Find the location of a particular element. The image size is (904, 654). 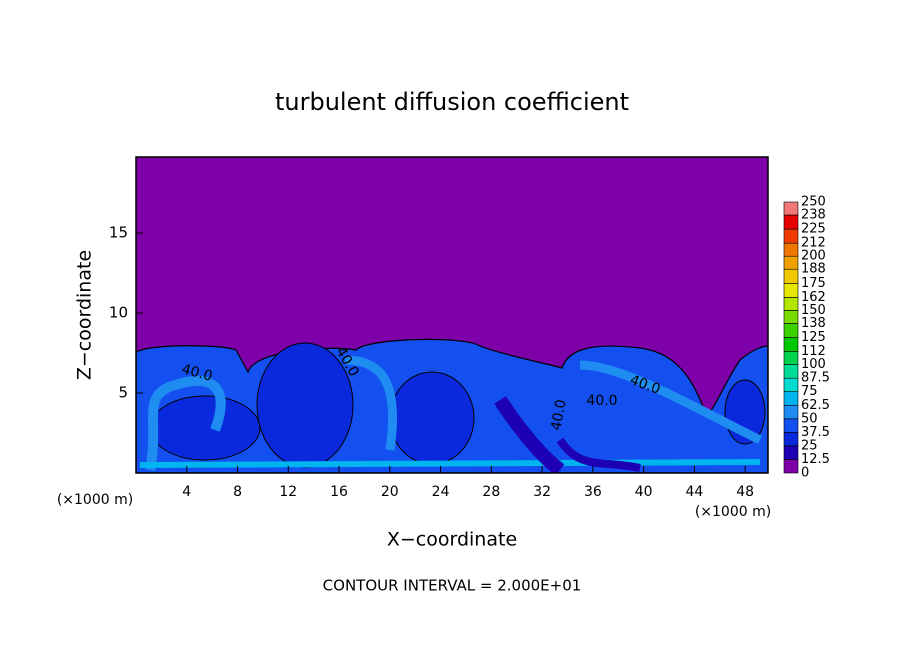

colorbar-label: 162 is located at coordinates (813, 297).